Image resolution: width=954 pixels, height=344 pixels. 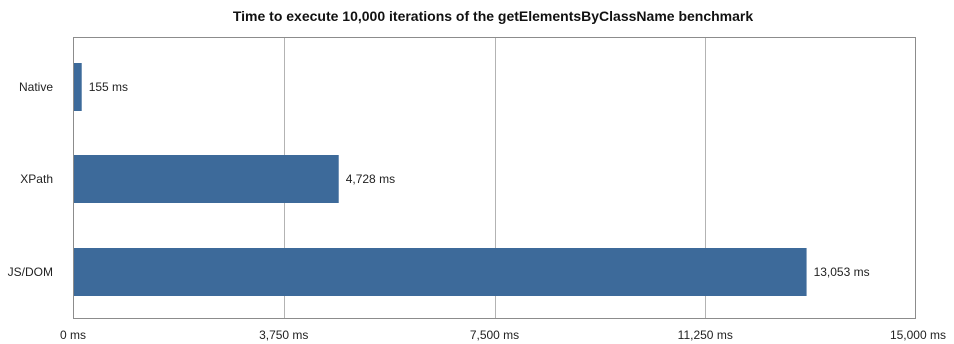 I want to click on value-label: 13,053 ms, so click(x=842, y=272).